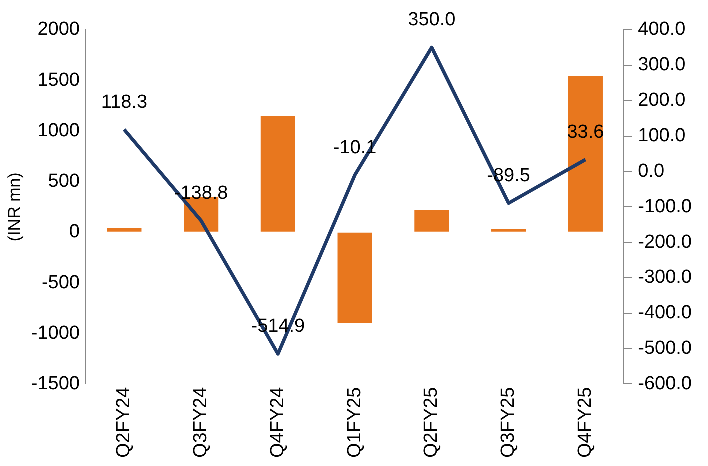 The image size is (708, 466). I want to click on y2-tick-label: 200.0, so click(662, 101).